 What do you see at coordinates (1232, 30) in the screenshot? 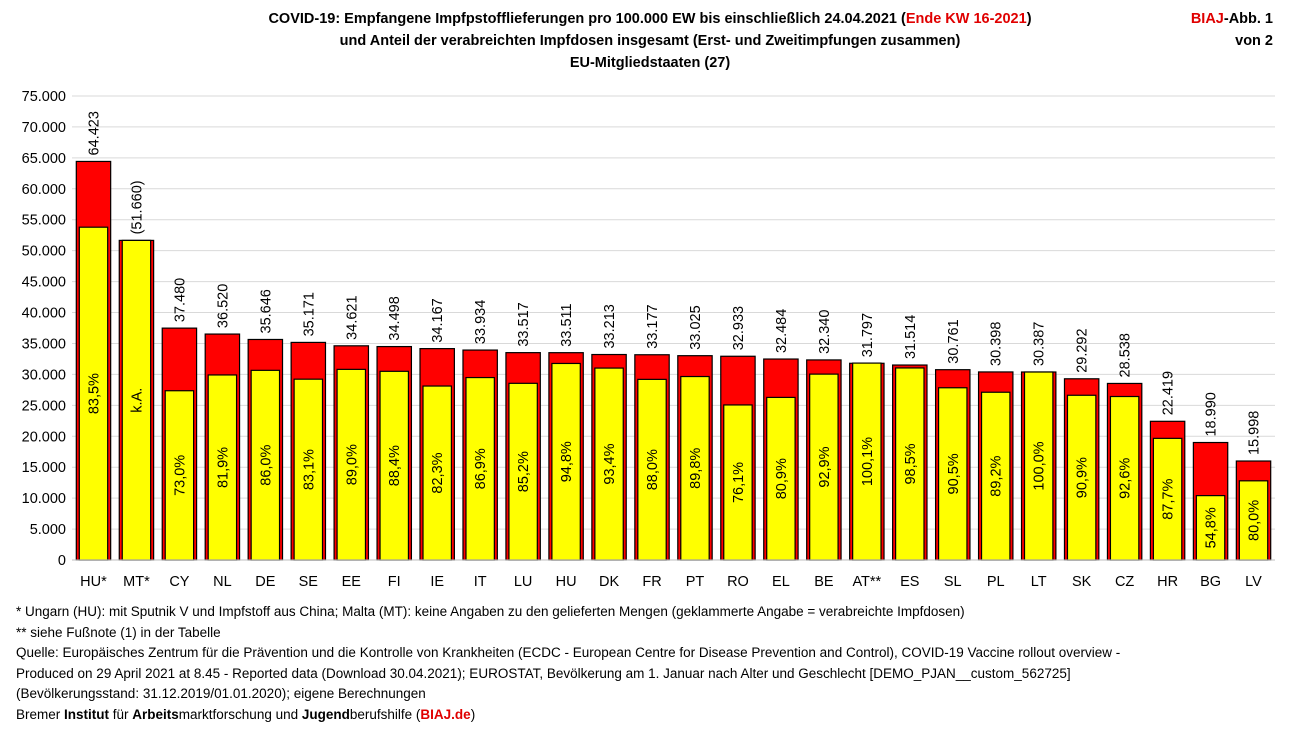
I see `figure-number: BIAJ-Abb. 1 von 2` at bounding box center [1232, 30].